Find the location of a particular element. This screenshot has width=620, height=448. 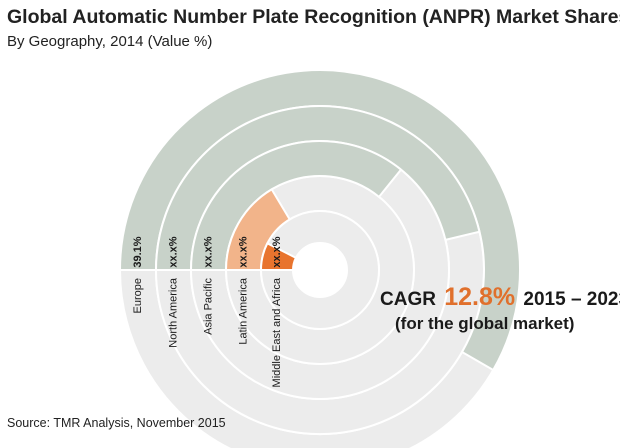

cagr-callout: CAGR 12.8% 2015 – 2023 is located at coordinates (500, 297).